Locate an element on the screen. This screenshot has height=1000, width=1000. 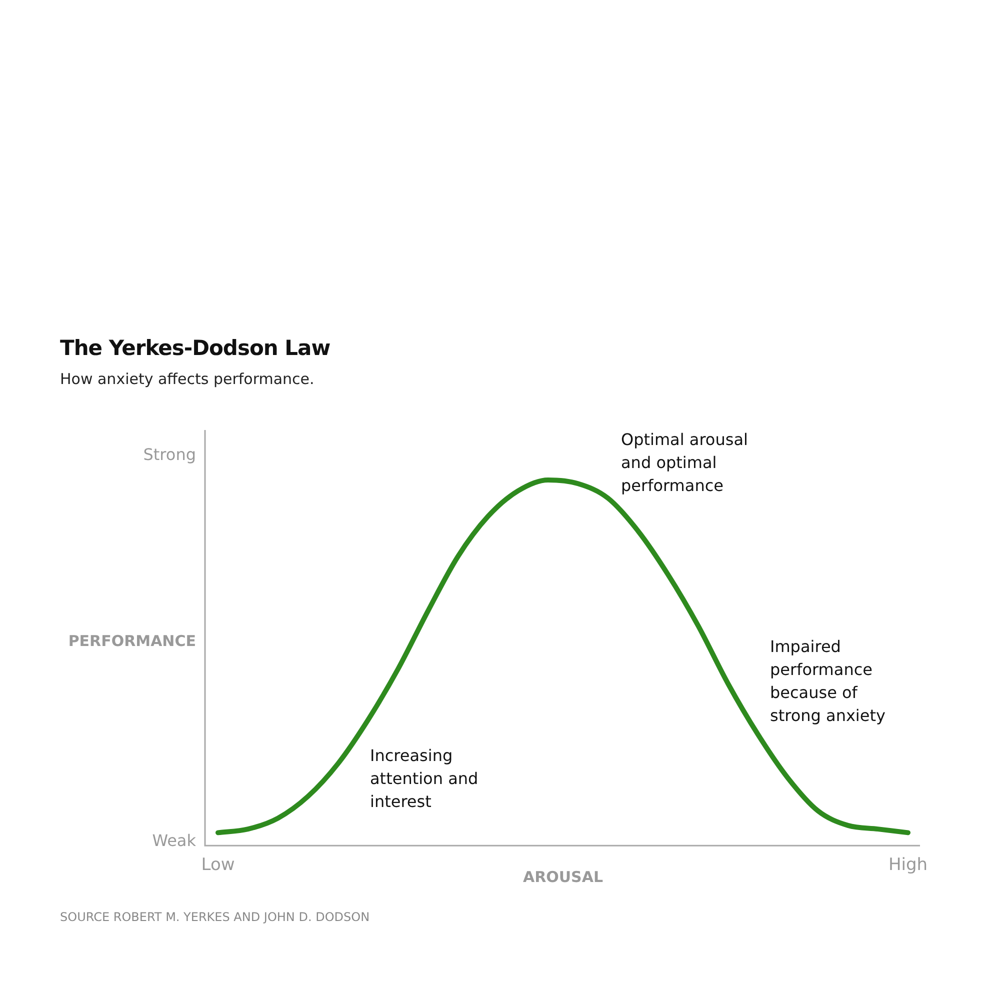
chart-subtitle: How anxiety affects performance. is located at coordinates (187, 379).